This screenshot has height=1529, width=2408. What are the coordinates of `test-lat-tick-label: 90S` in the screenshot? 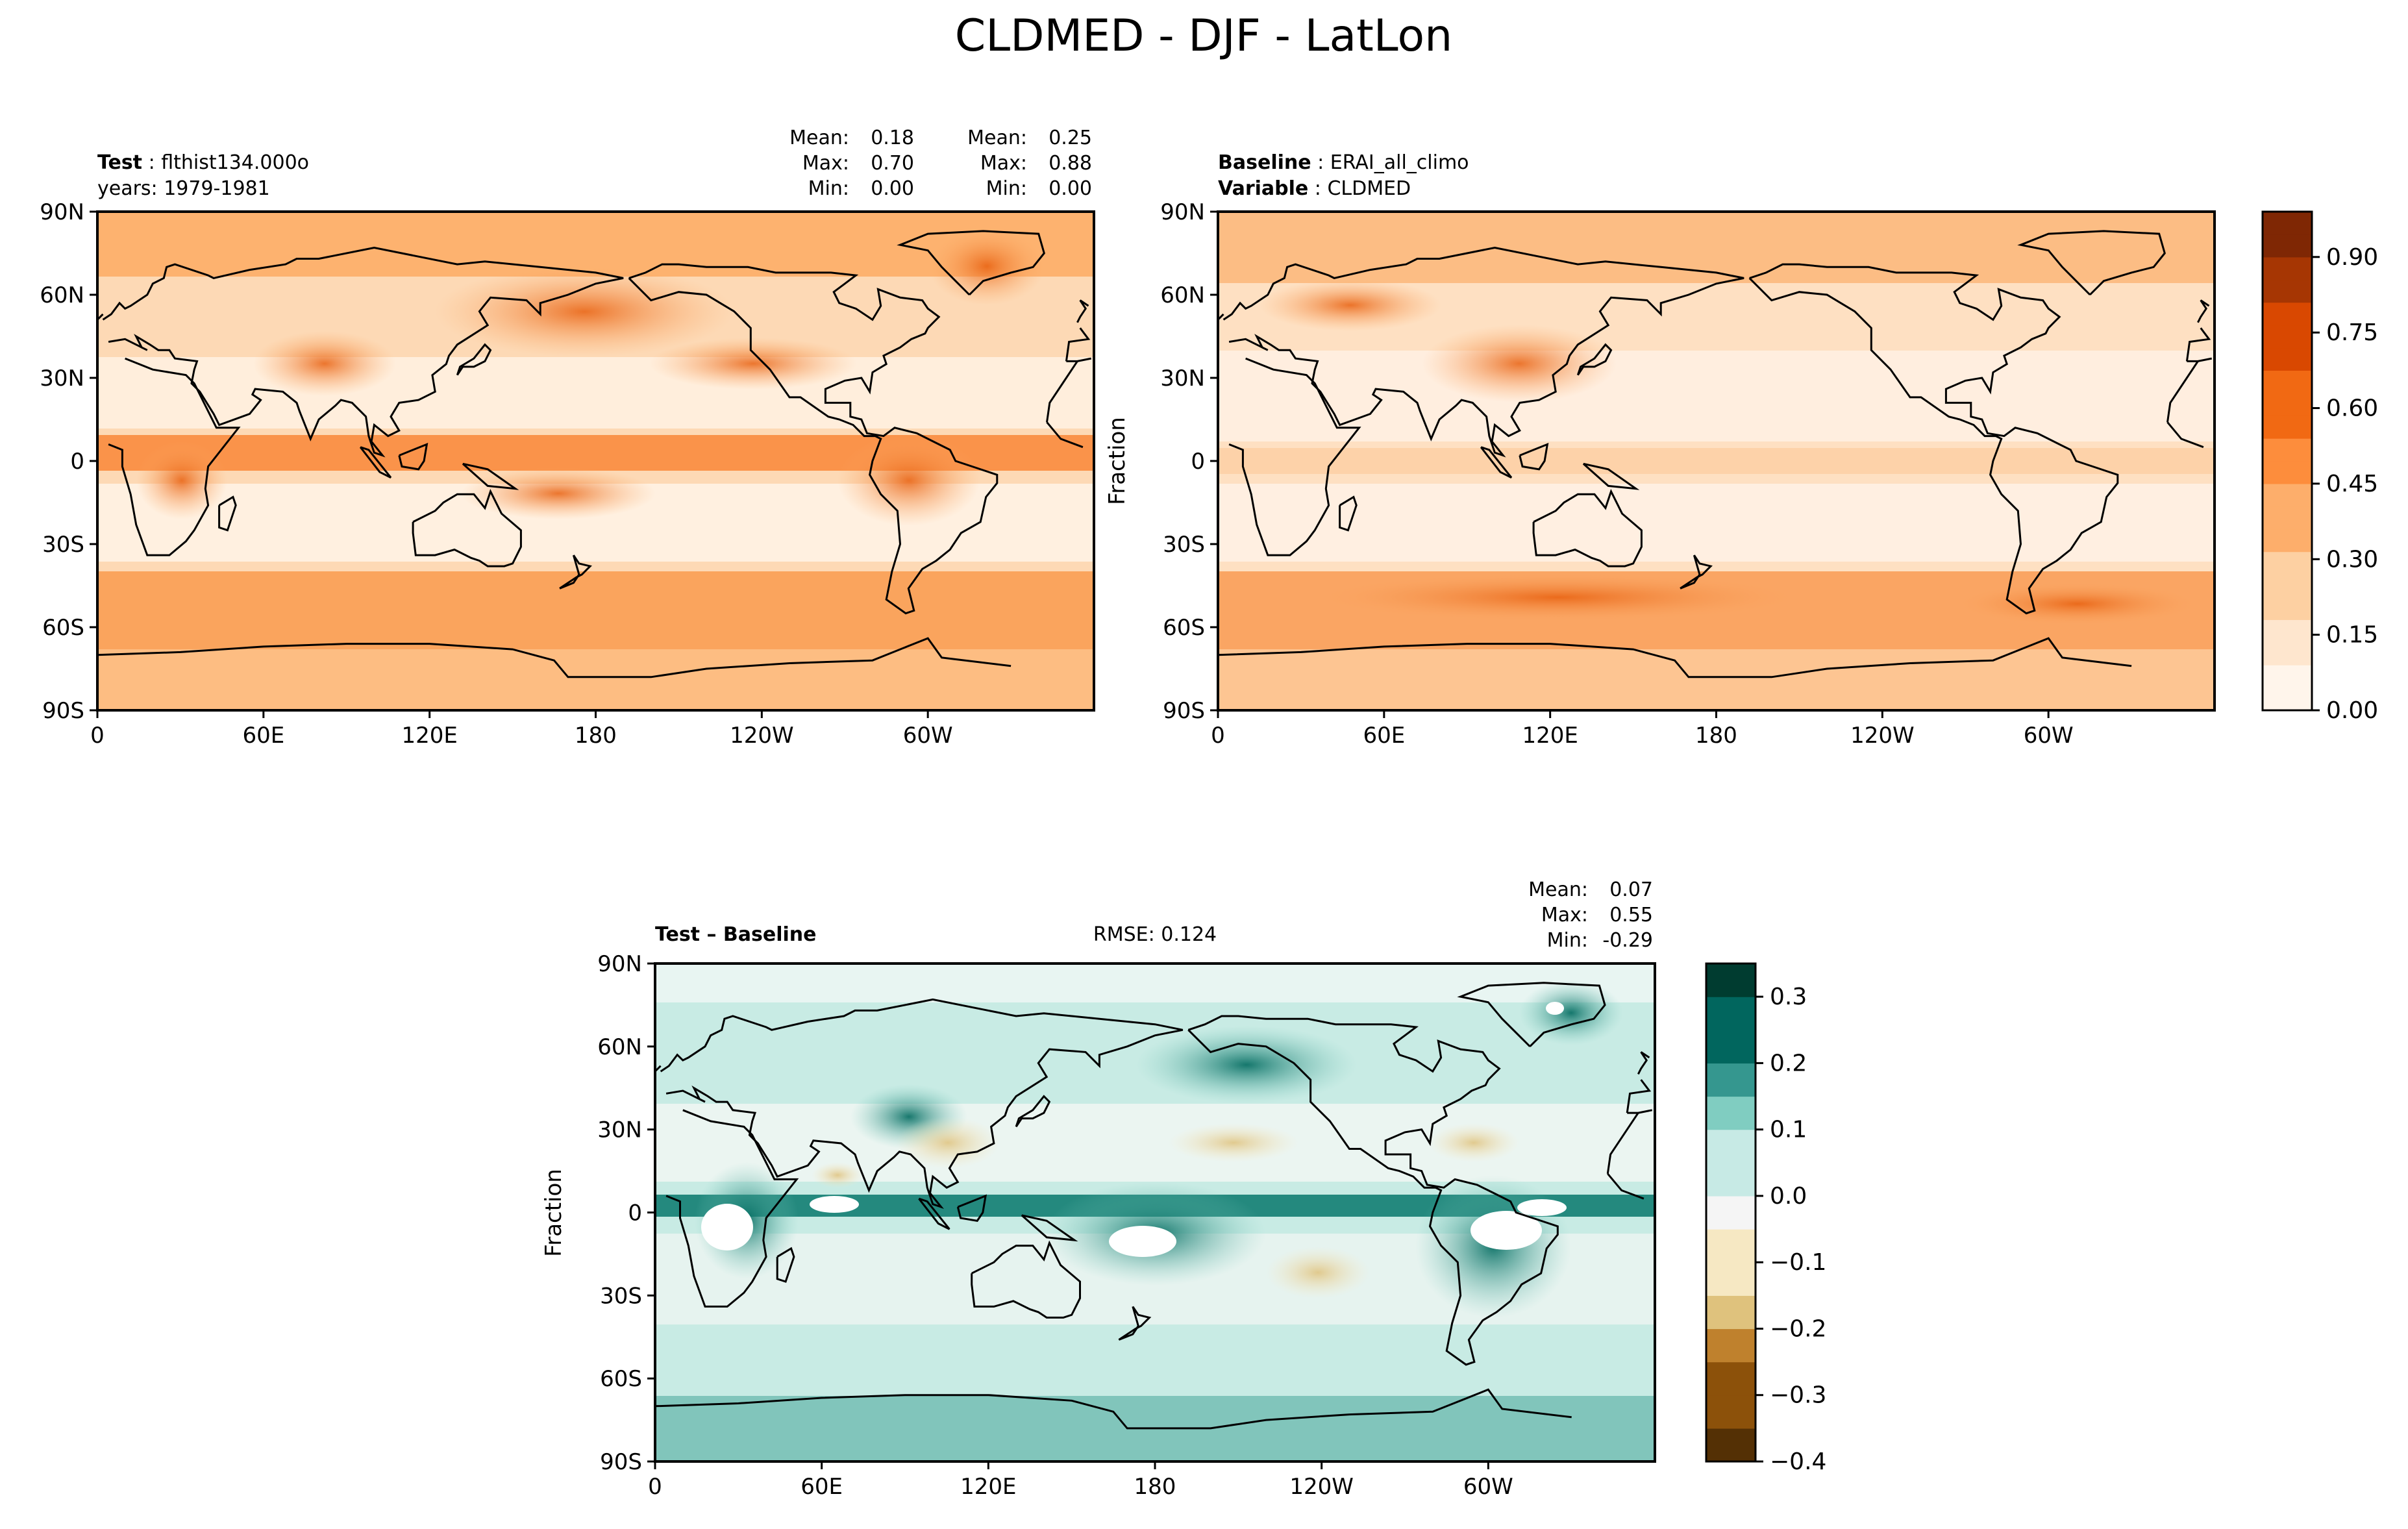 It's located at (63, 711).